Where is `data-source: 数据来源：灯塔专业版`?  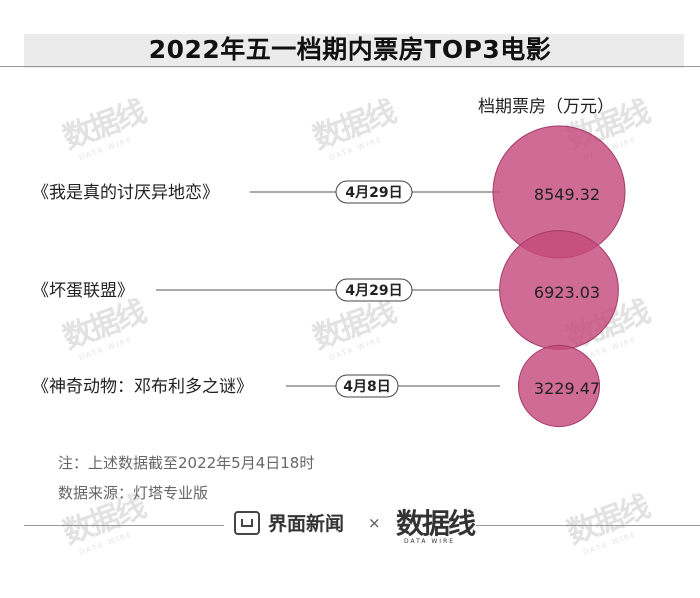 data-source: 数据来源：灯塔专业版 is located at coordinates (133, 493).